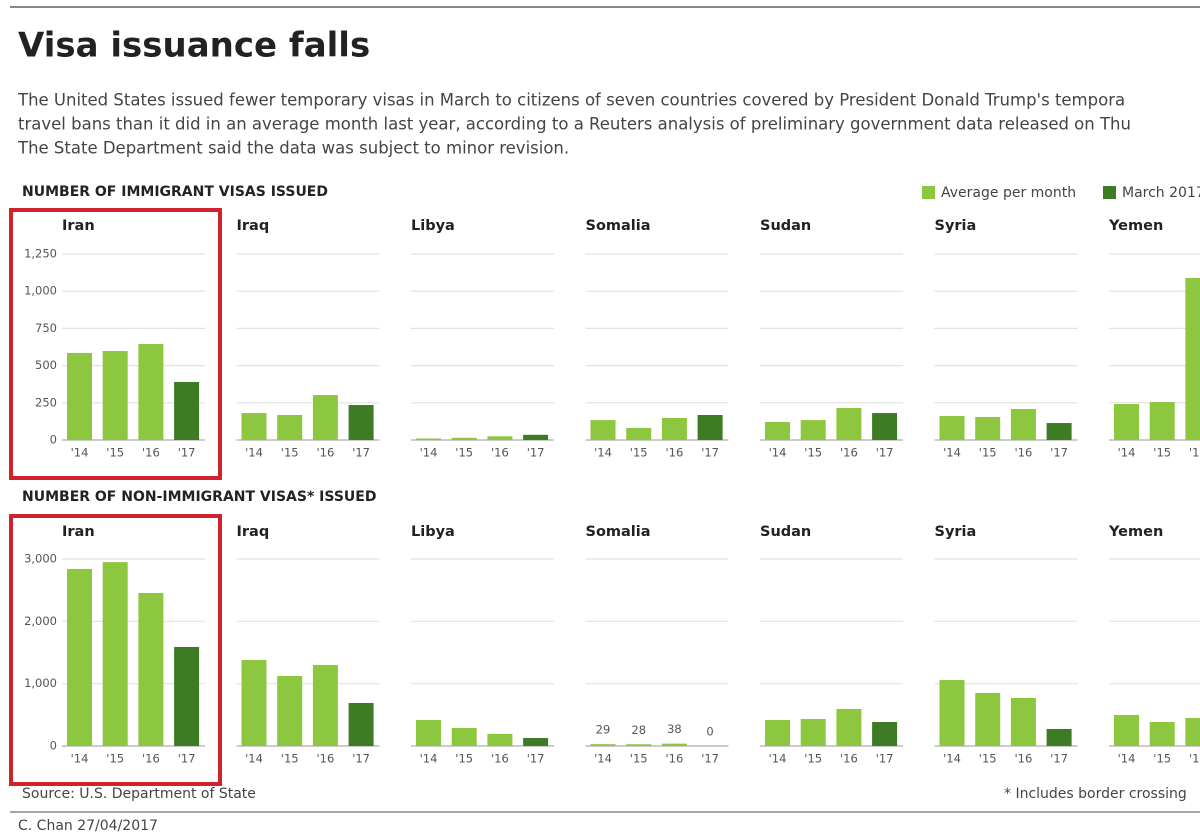 The width and height of the screenshot is (1200, 836). Describe the element at coordinates (785, 532) in the screenshot. I see `panel-title: Sudan` at that location.